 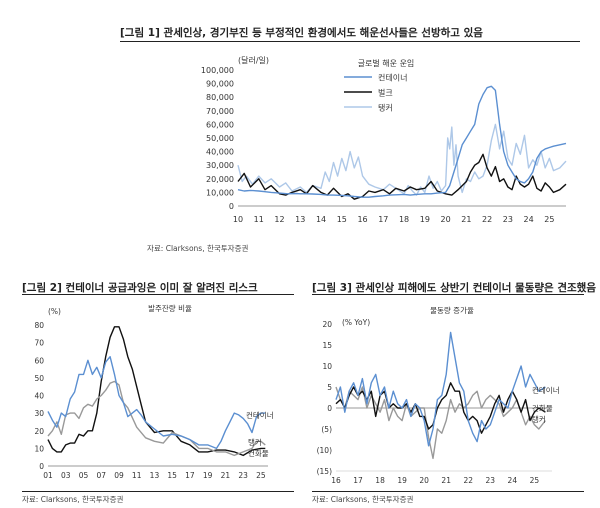 What do you see at coordinates (385, 93) in the screenshot?
I see `legend-label: 벌크` at bounding box center [385, 93].